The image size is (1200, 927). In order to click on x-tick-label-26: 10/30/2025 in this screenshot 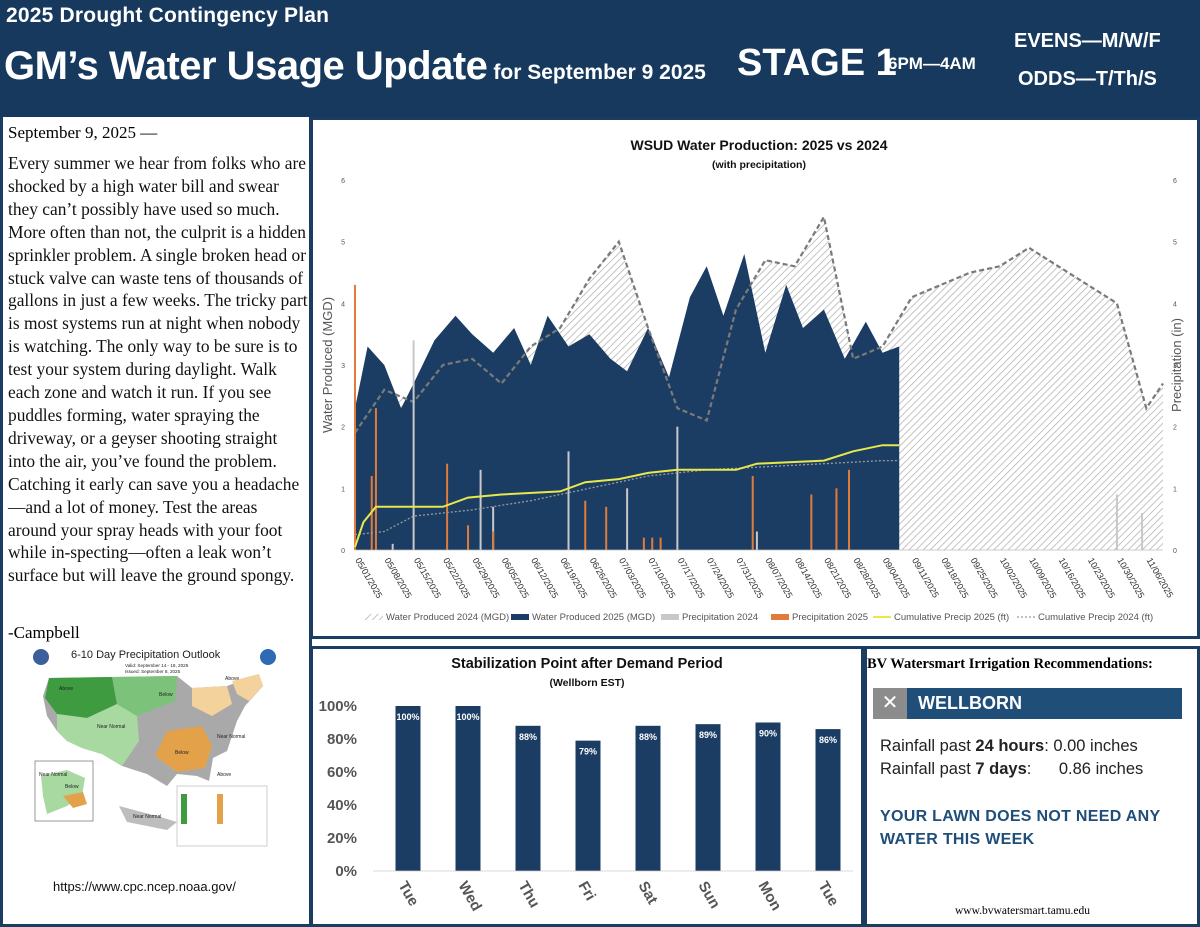, I will do `click(1130, 578)`.